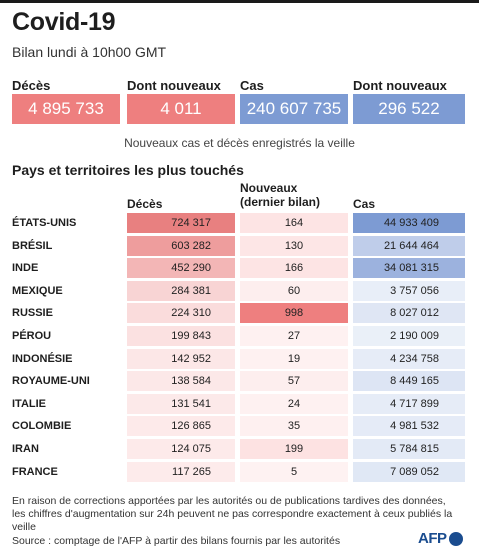 The width and height of the screenshot is (479, 556). Describe the element at coordinates (409, 381) in the screenshot. I see `cases-cell: 8 449 165` at that location.